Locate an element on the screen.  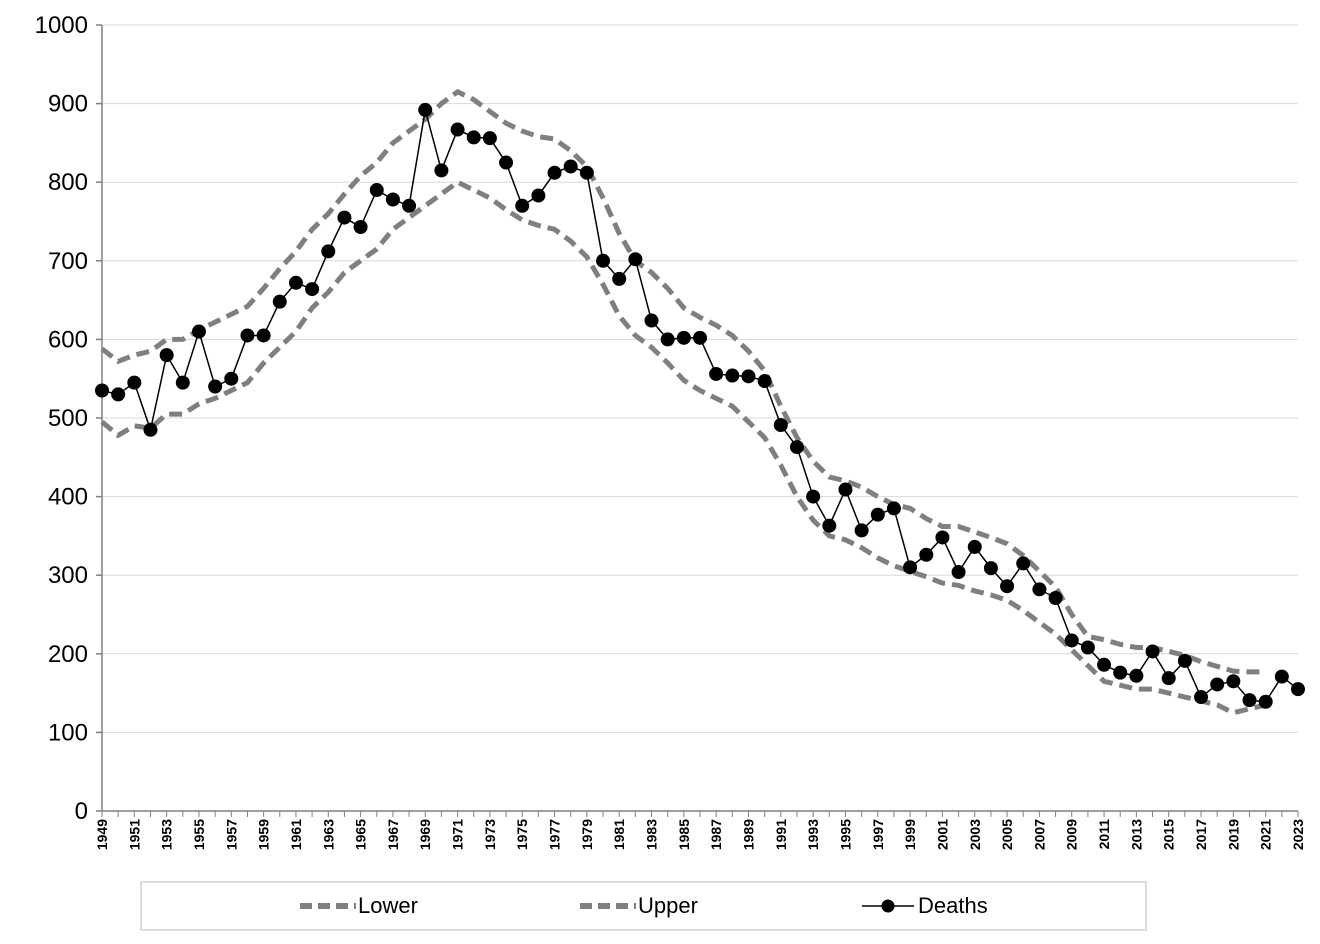
x-tick-label: 2023 is located at coordinates (1298, 834).